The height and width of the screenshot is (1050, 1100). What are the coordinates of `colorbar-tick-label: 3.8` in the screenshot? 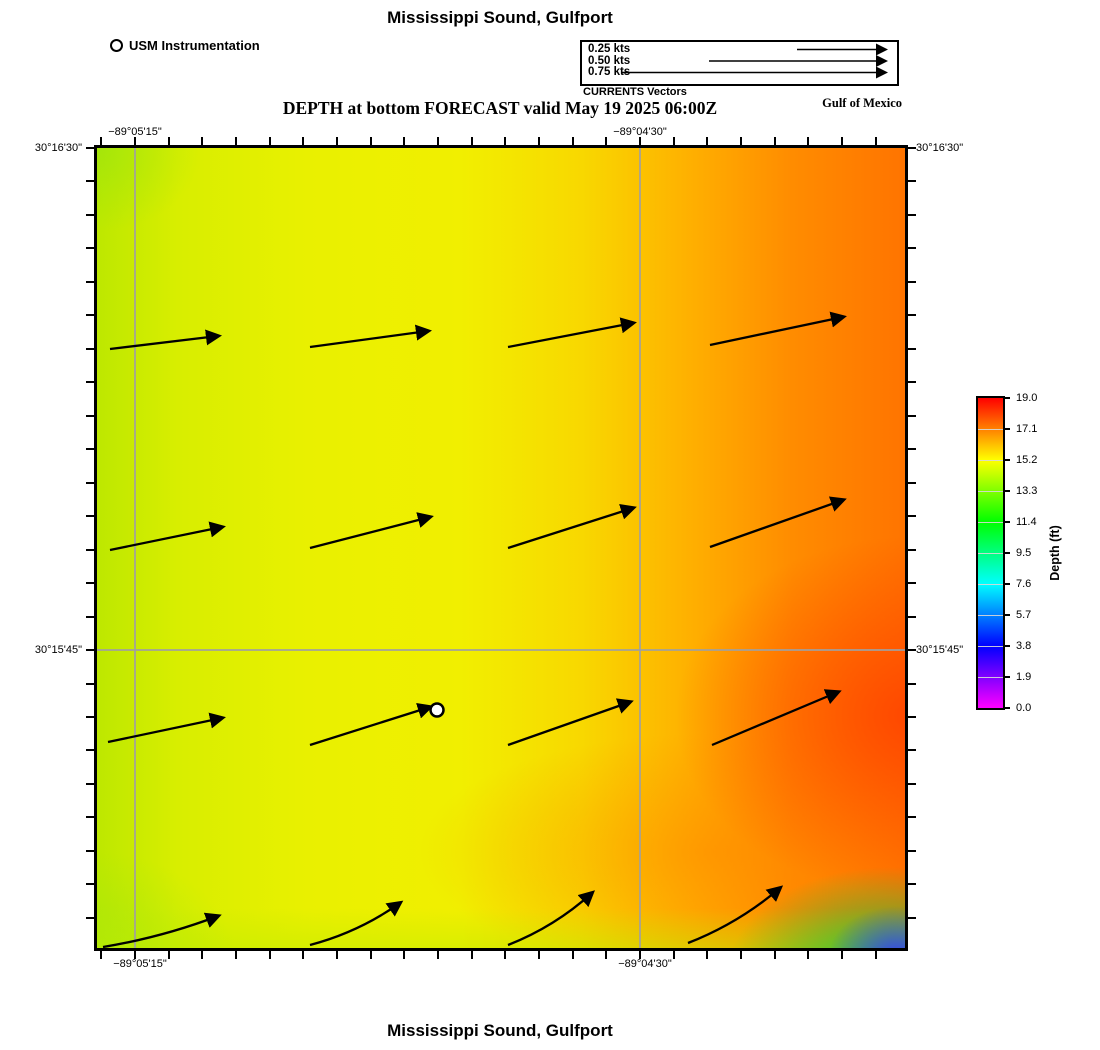 It's located at (1024, 646).